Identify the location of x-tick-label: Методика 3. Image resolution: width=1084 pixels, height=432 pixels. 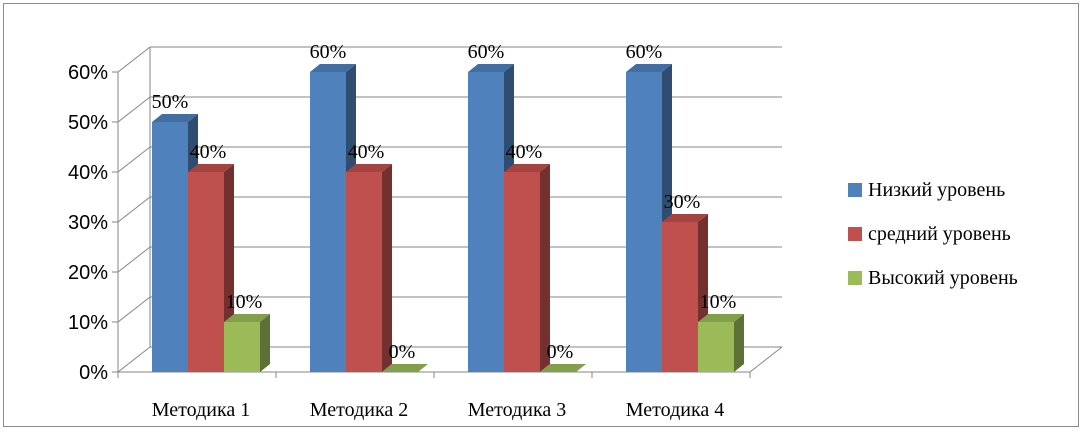
(517, 410).